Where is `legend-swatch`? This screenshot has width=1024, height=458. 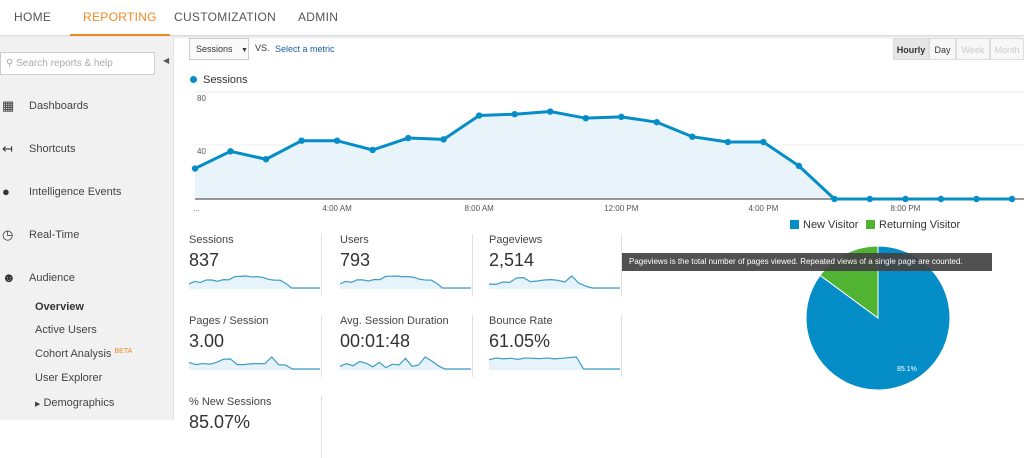
legend-swatch is located at coordinates (794, 224).